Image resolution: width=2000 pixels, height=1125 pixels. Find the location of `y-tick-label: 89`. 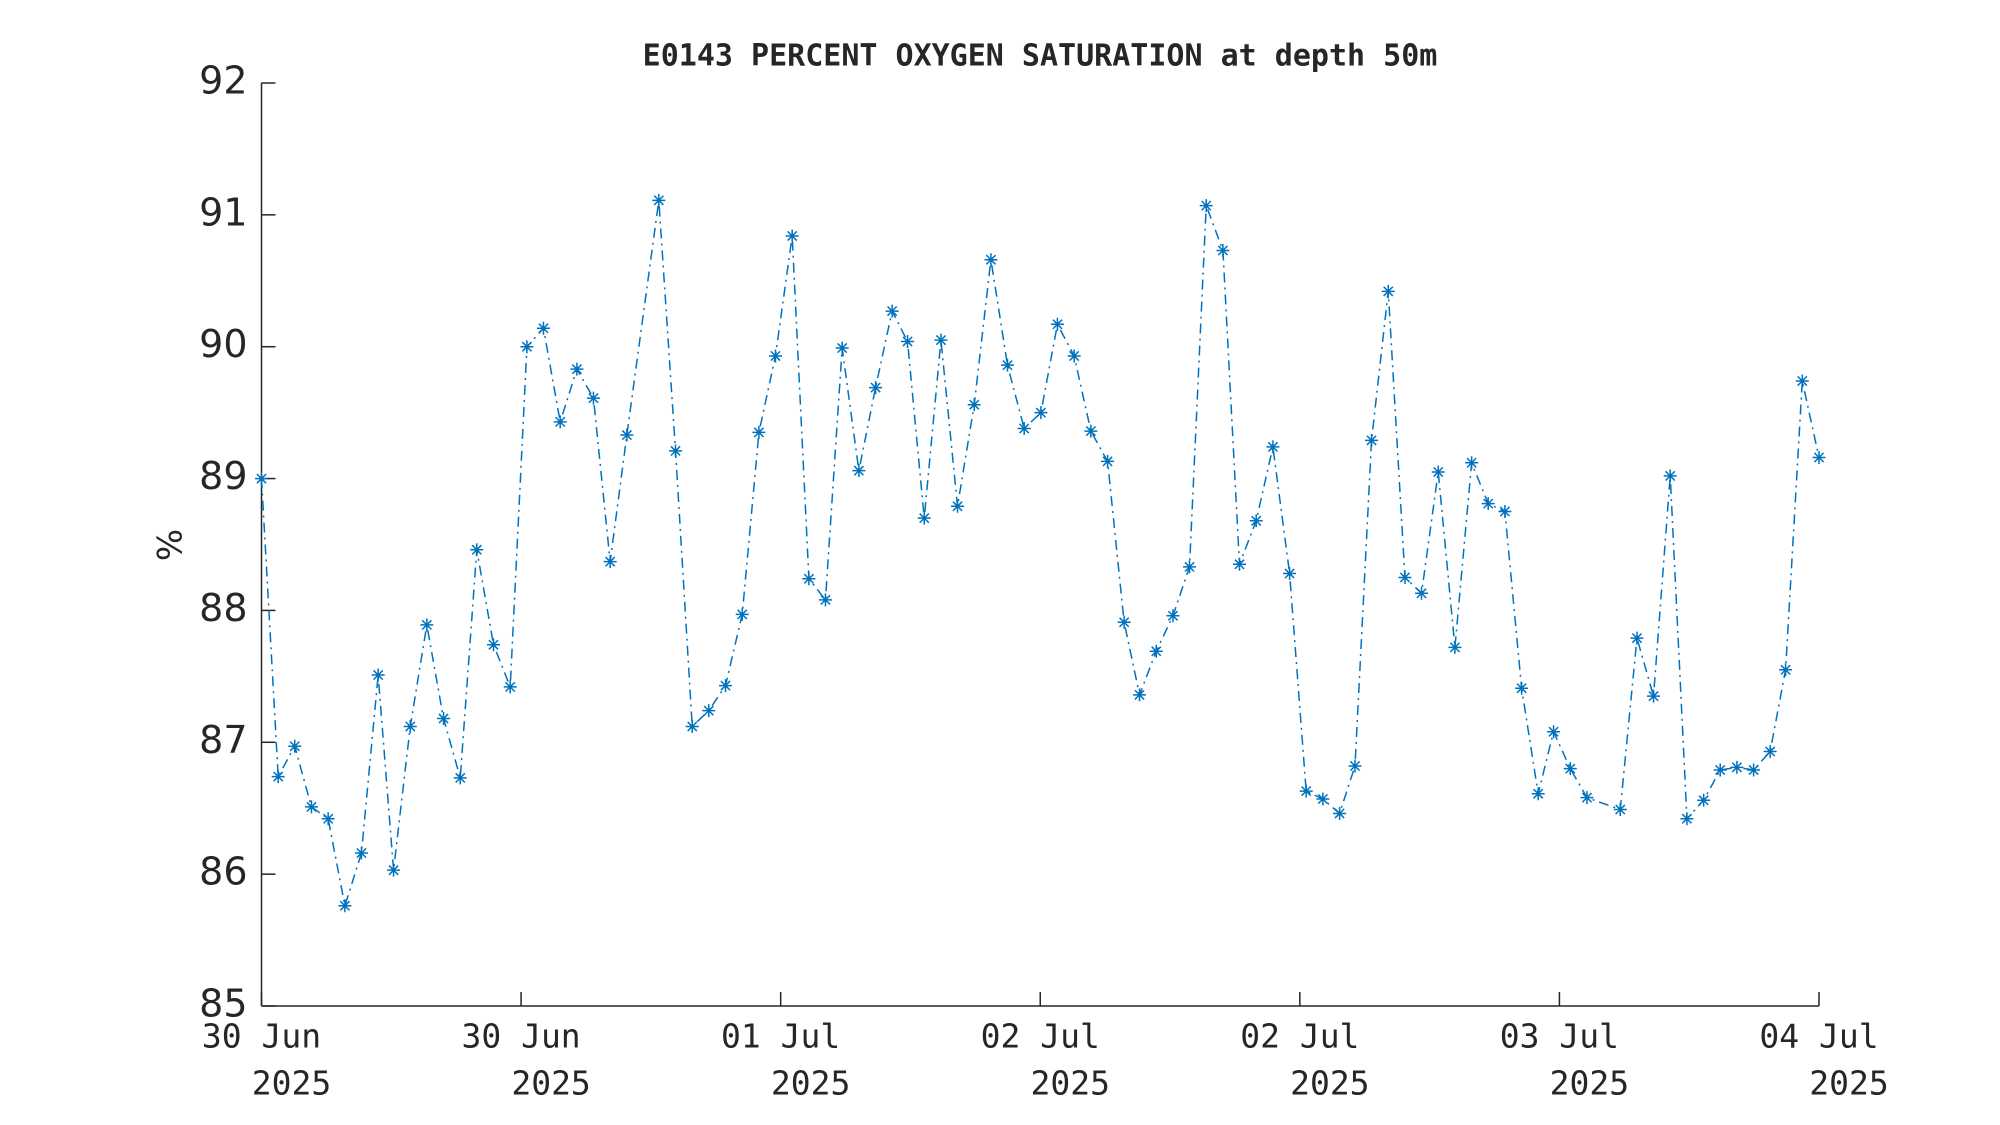

y-tick-label: 89 is located at coordinates (223, 476).